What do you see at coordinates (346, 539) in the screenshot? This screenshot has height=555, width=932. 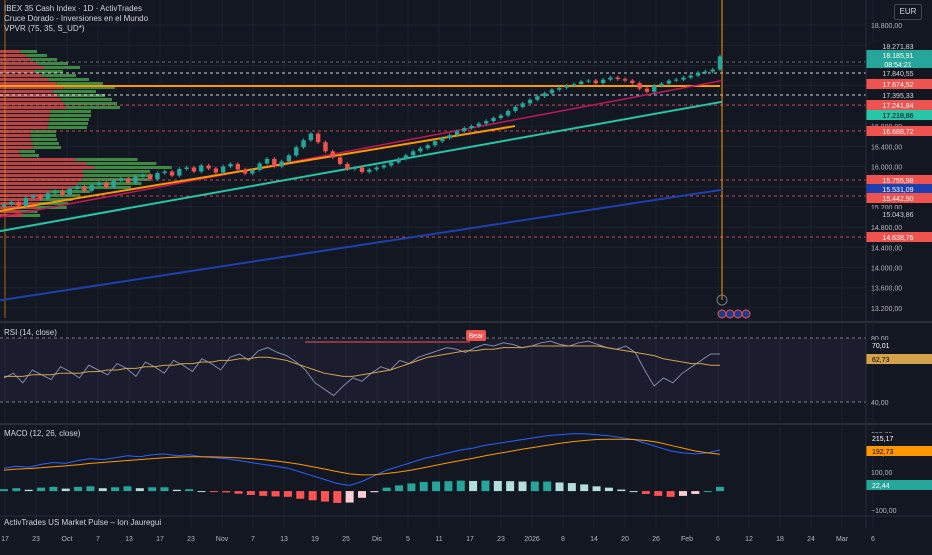 I see `x-tick-label: 25` at bounding box center [346, 539].